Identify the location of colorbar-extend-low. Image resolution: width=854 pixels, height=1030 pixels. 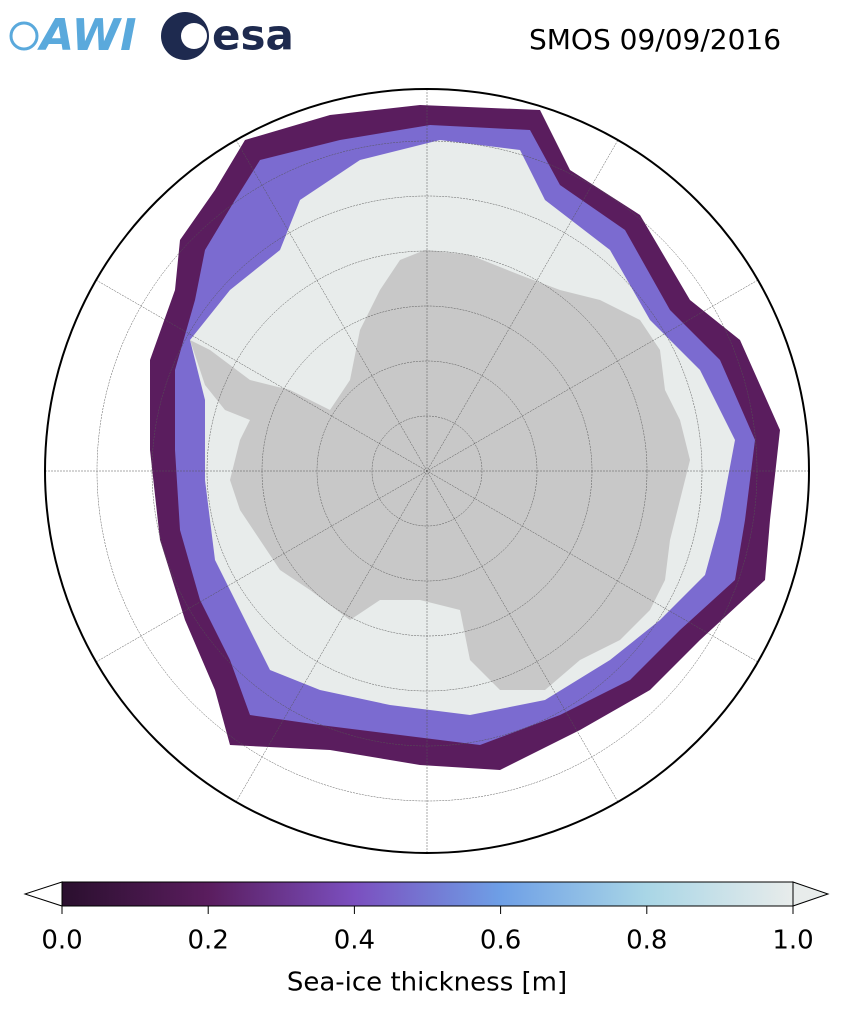
(43, 894).